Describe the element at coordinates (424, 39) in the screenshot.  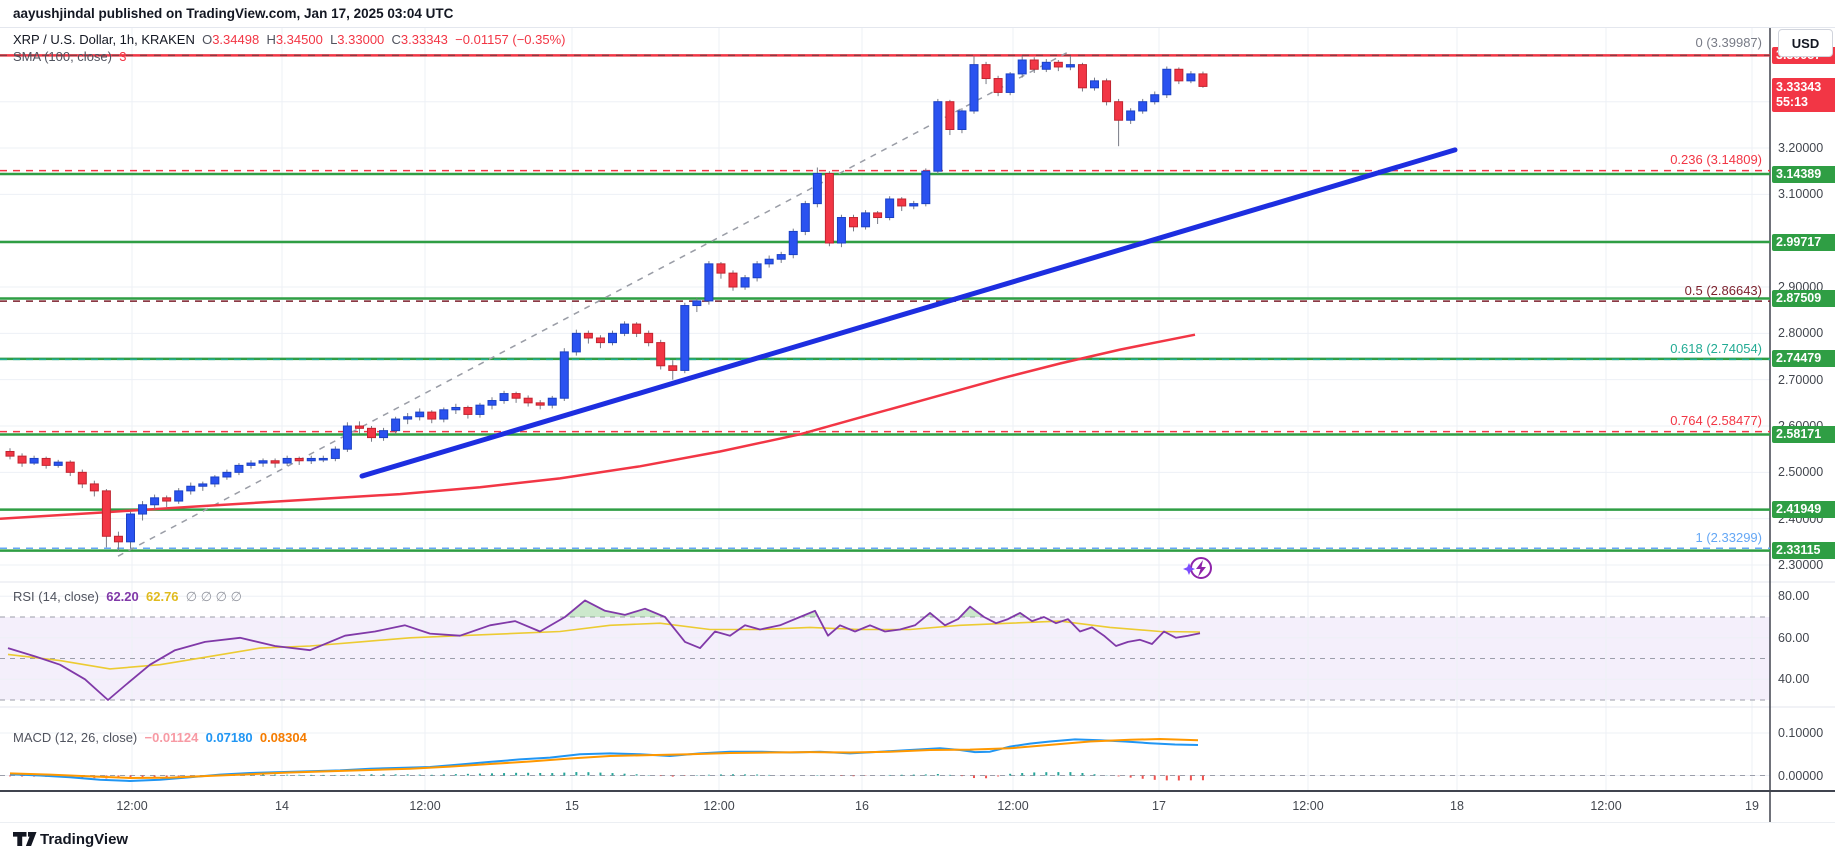
I see `ohlc-close-value: 3.33343` at that location.